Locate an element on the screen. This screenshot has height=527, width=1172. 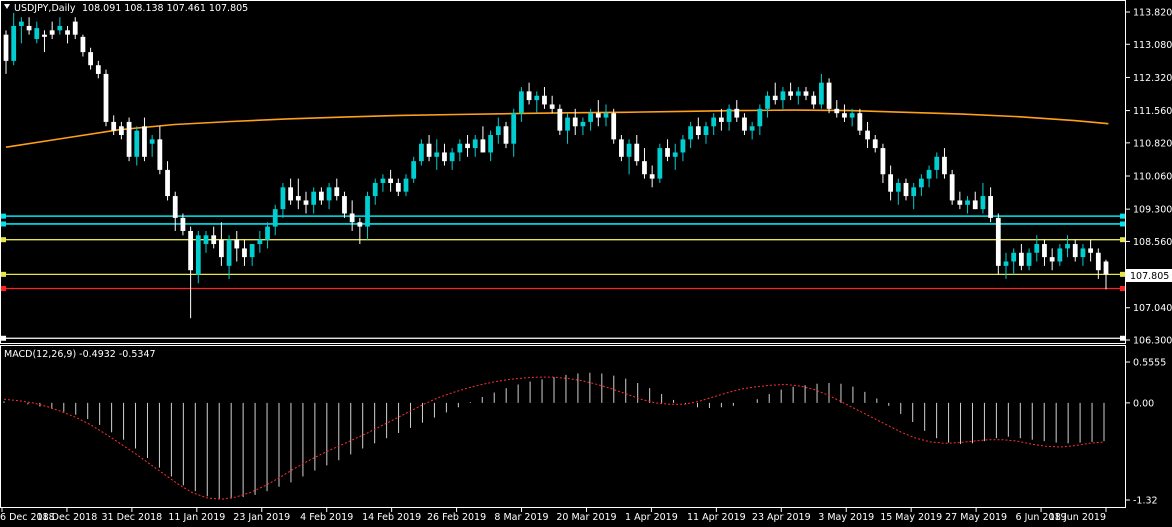
time-tick-label: 26 Feb 2019 is located at coordinates (456, 517).